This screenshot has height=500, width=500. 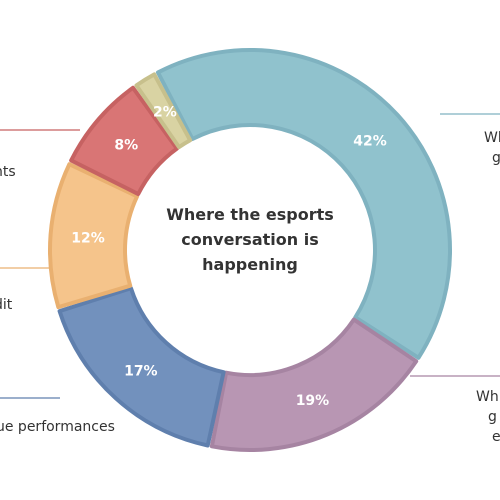 What do you see at coordinates (370, 141) in the screenshot?
I see `slice-label-42: 42%` at bounding box center [370, 141].